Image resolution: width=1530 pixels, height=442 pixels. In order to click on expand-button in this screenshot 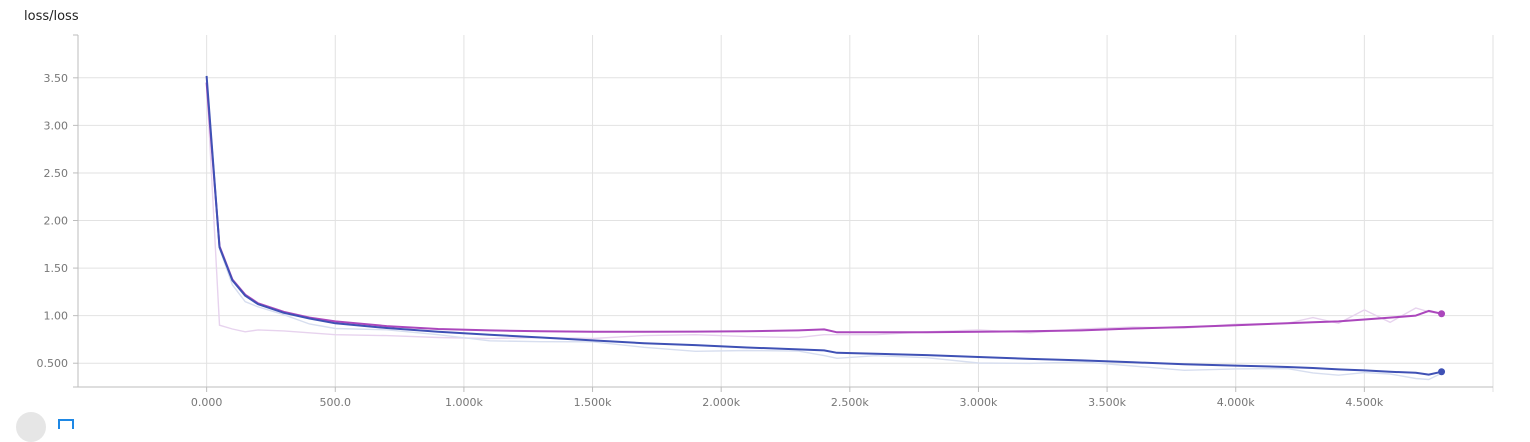, I will do `click(31, 427)`.